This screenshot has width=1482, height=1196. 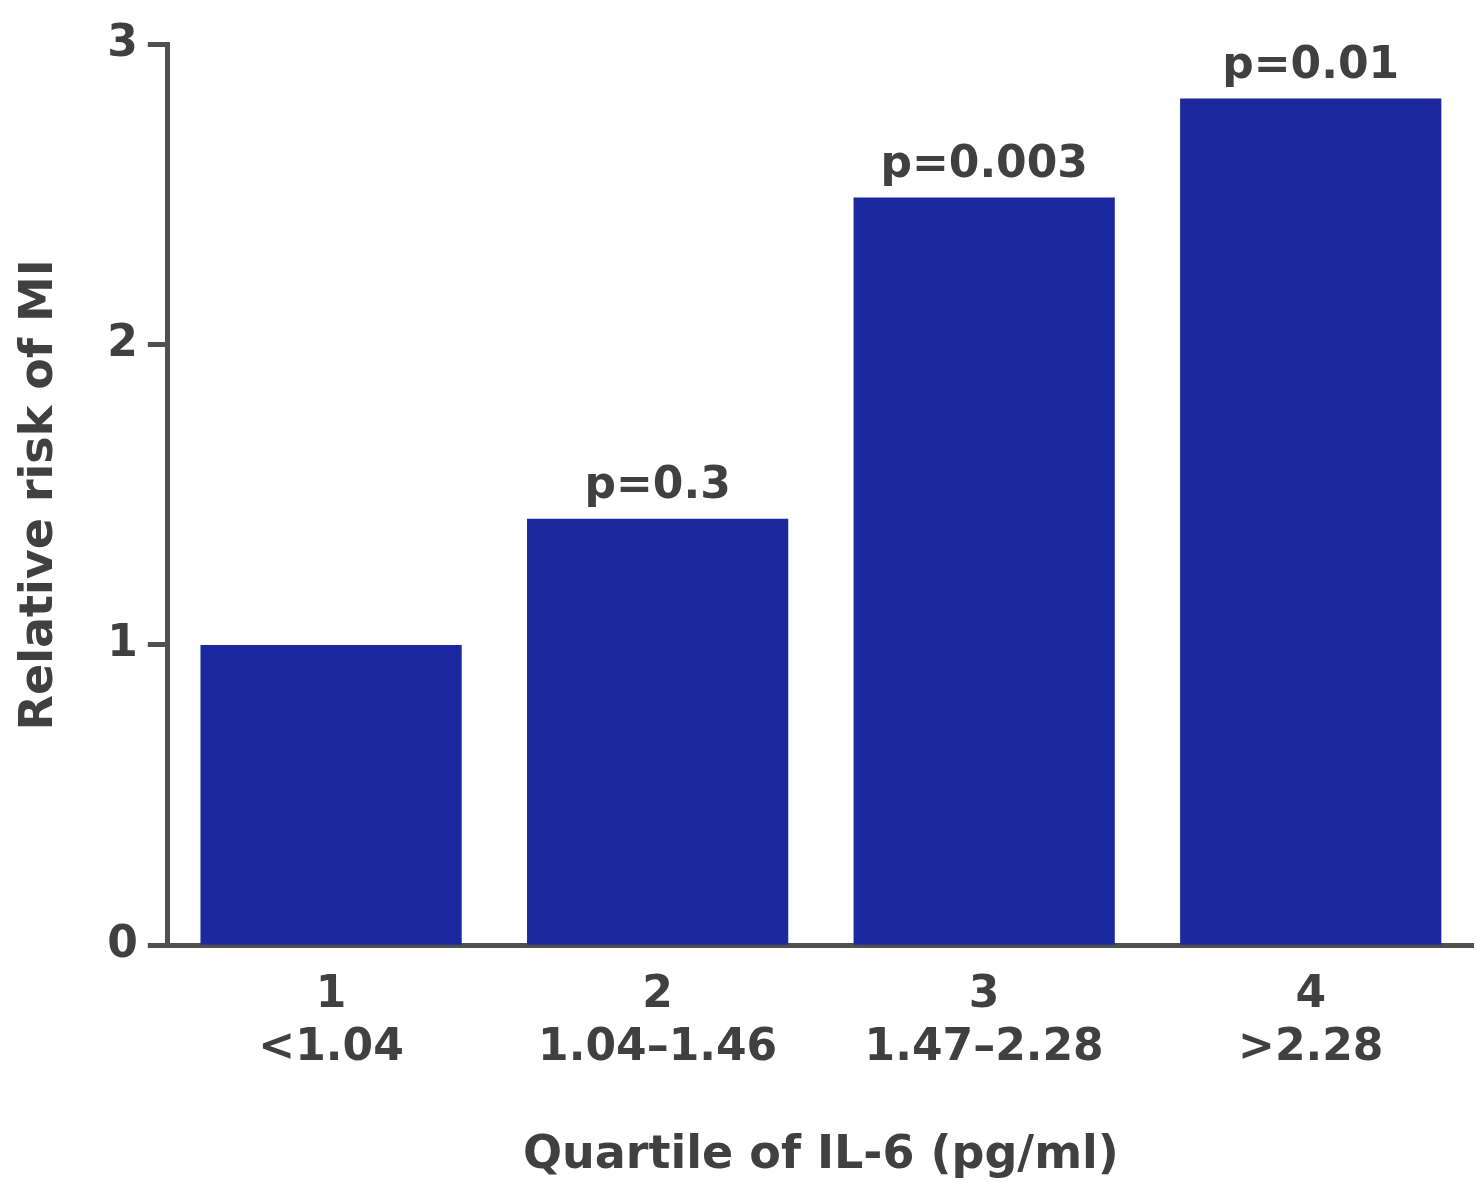 I want to click on y-tick-label: 3, so click(x=122, y=40).